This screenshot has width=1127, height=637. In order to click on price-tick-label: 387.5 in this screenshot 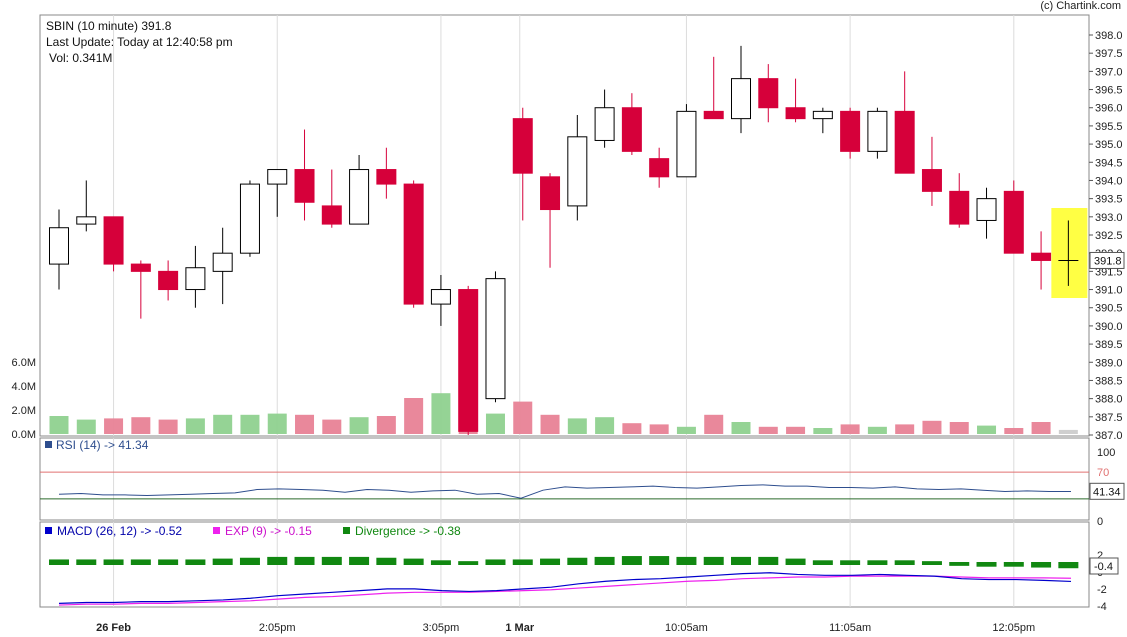, I will do `click(1109, 418)`.